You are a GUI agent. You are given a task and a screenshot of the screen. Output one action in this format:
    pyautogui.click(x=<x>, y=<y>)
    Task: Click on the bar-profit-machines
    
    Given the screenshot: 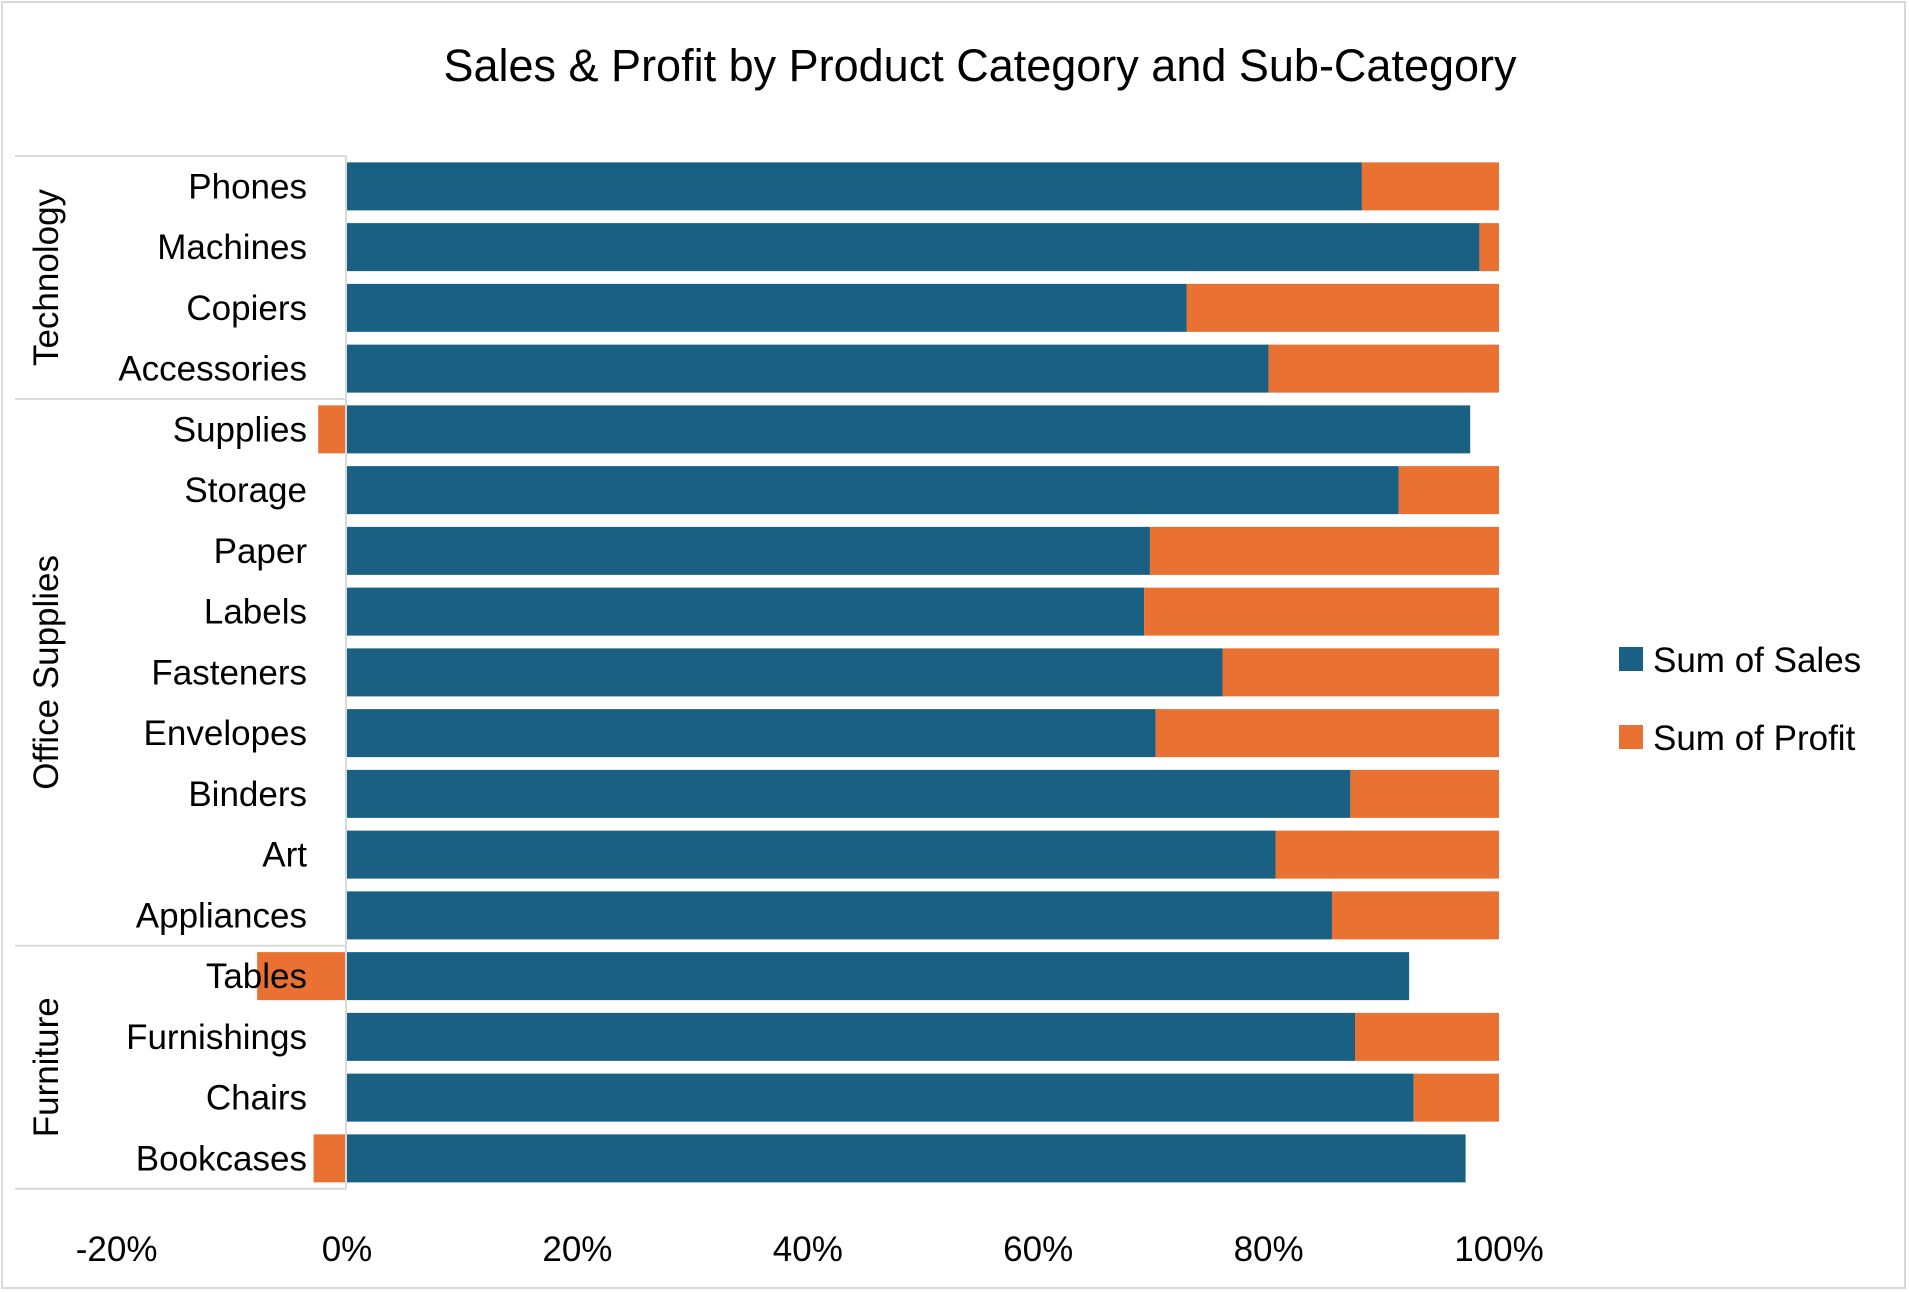 What is the action you would take?
    pyautogui.click(x=1489, y=247)
    